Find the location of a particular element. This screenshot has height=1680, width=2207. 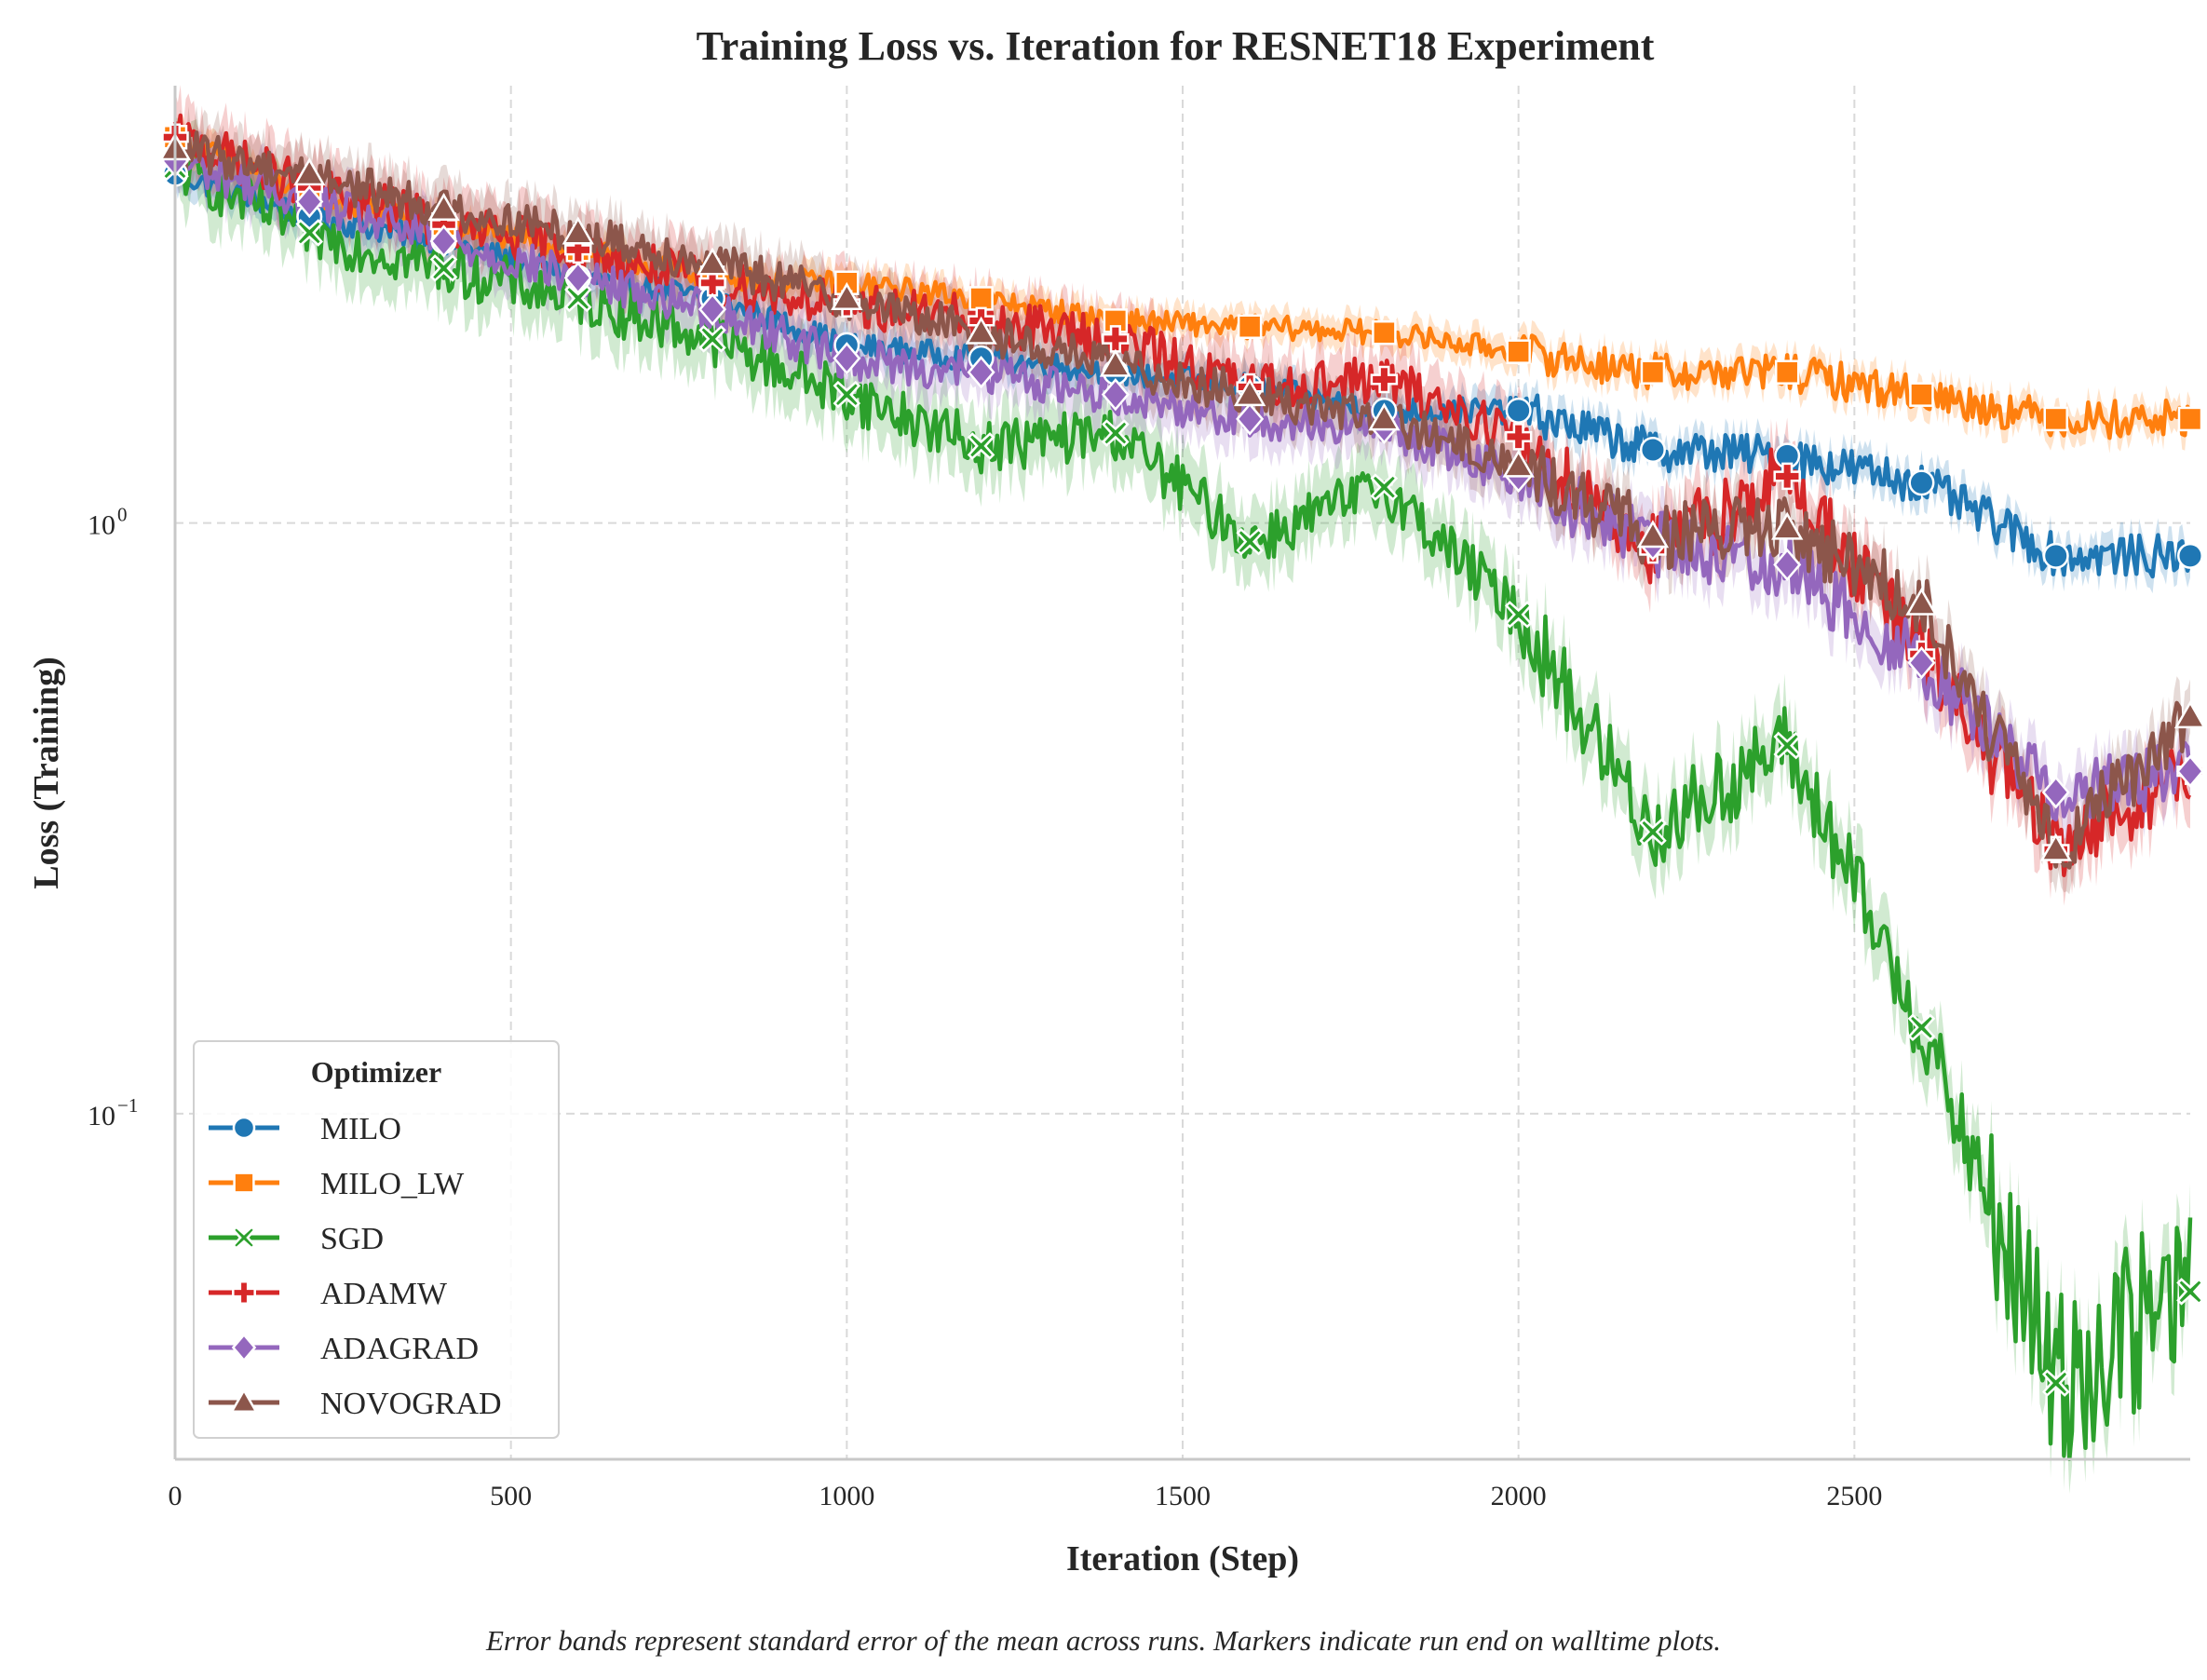

legend-items: MILO MILO_LW SGD ADAMW ADAGRAD NOVOGRAD is located at coordinates (355, 1266).